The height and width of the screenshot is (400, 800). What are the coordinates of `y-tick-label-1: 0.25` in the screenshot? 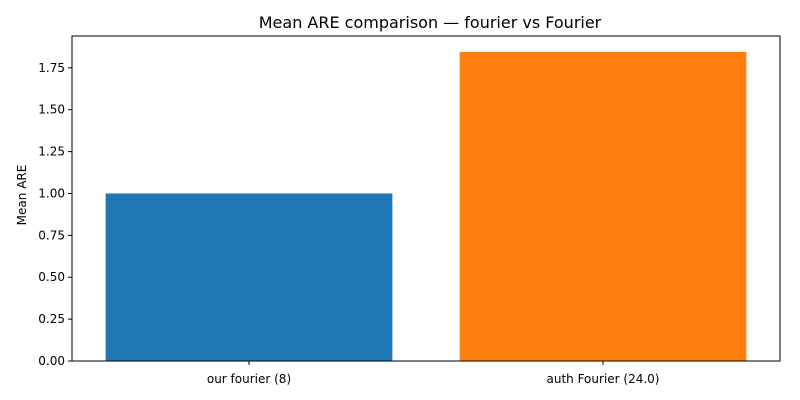 It's located at (51, 319).